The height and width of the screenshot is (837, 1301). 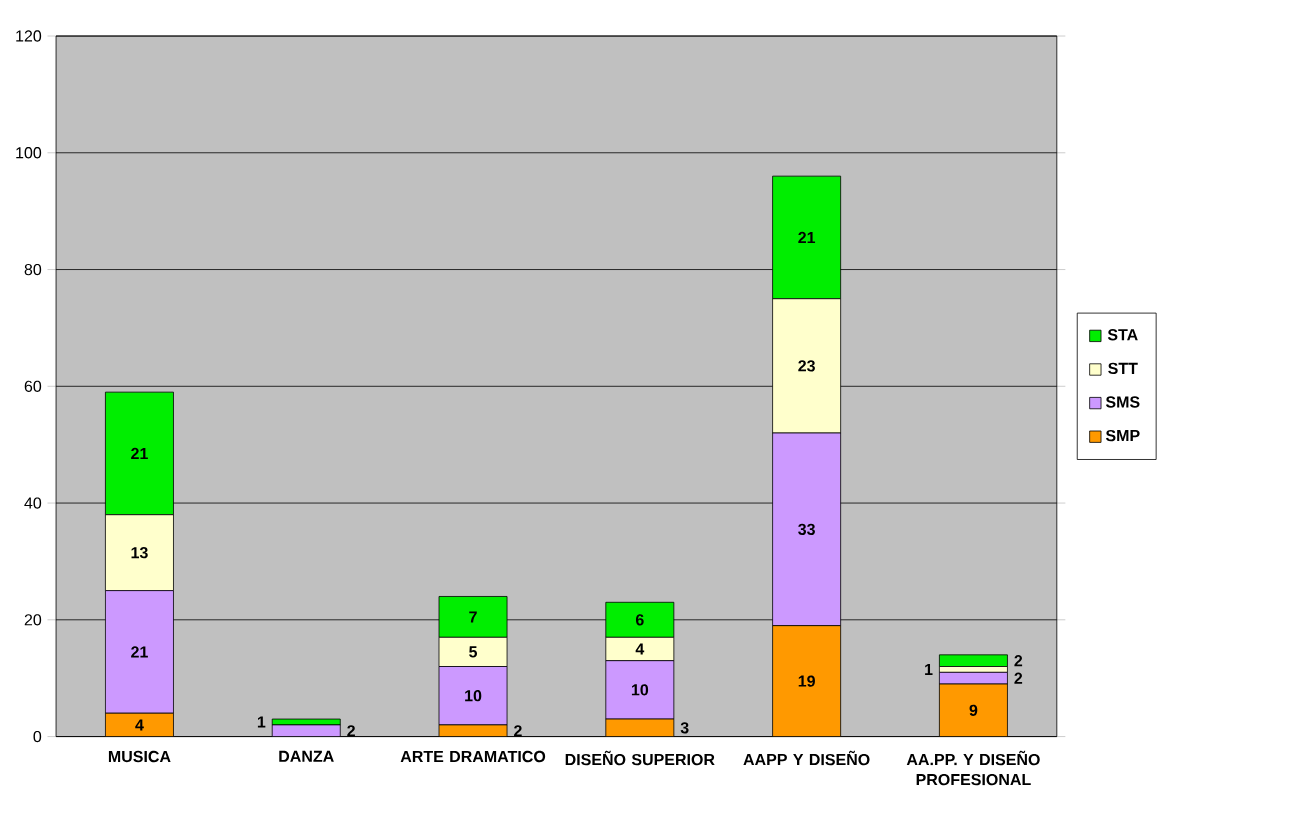 What do you see at coordinates (473, 757) in the screenshot?
I see `x-tick-label: ARTE DRAMATICO` at bounding box center [473, 757].